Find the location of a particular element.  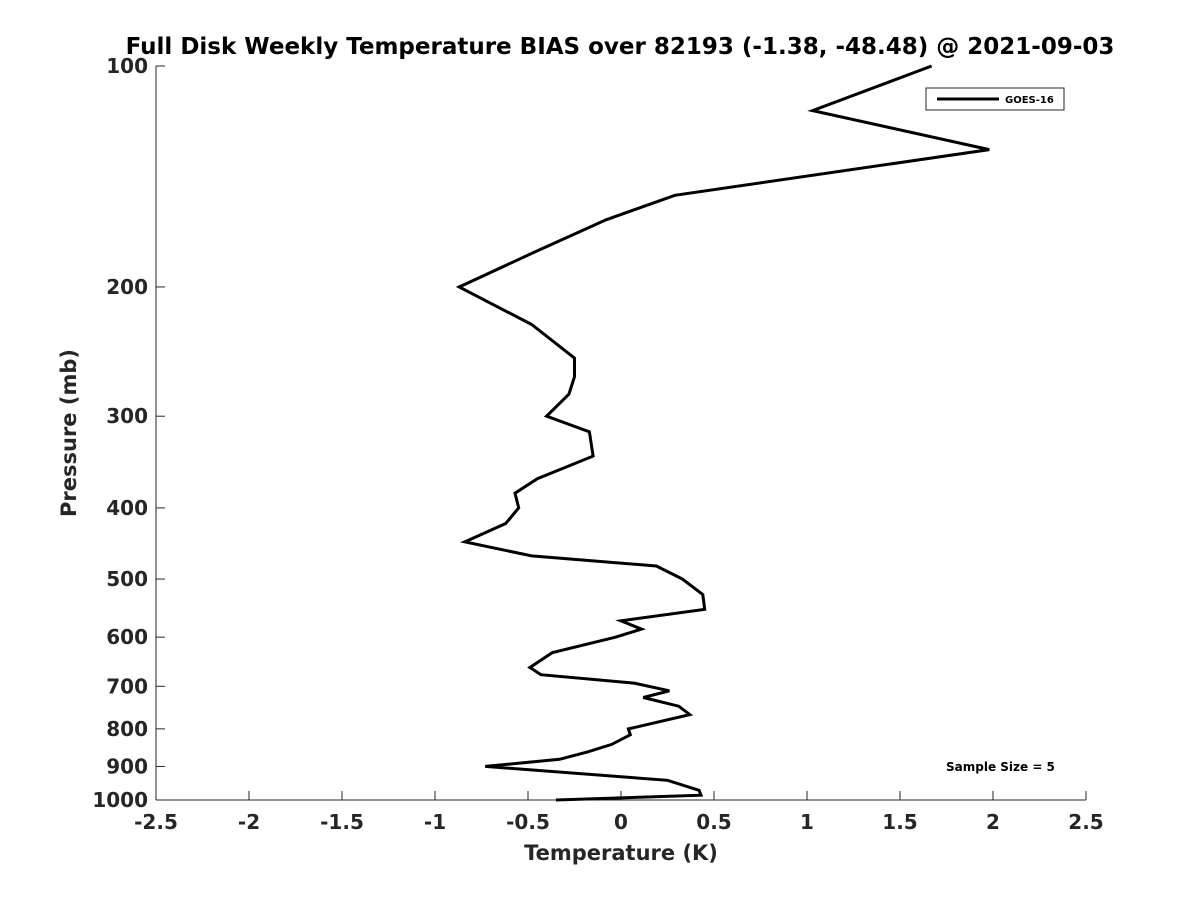

x-tick-label: -0.5 is located at coordinates (528, 822).